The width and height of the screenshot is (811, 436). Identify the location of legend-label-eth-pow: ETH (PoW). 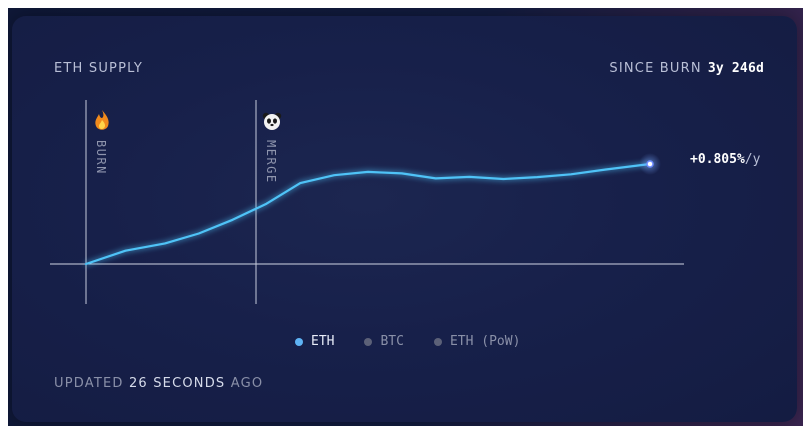
(485, 341).